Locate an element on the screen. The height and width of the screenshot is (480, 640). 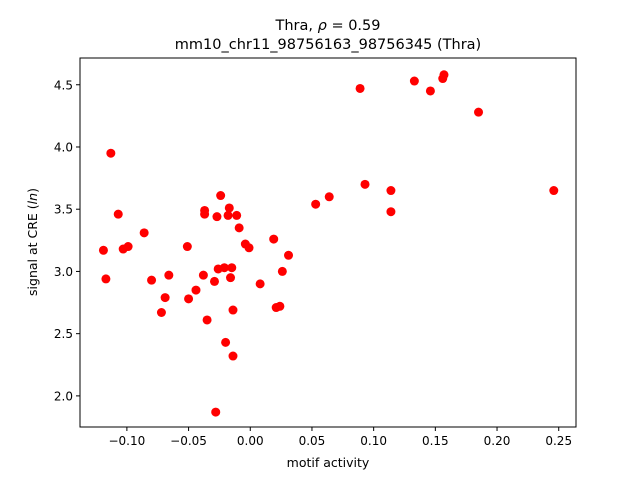
title-symbol: ρ is located at coordinates (323, 26).